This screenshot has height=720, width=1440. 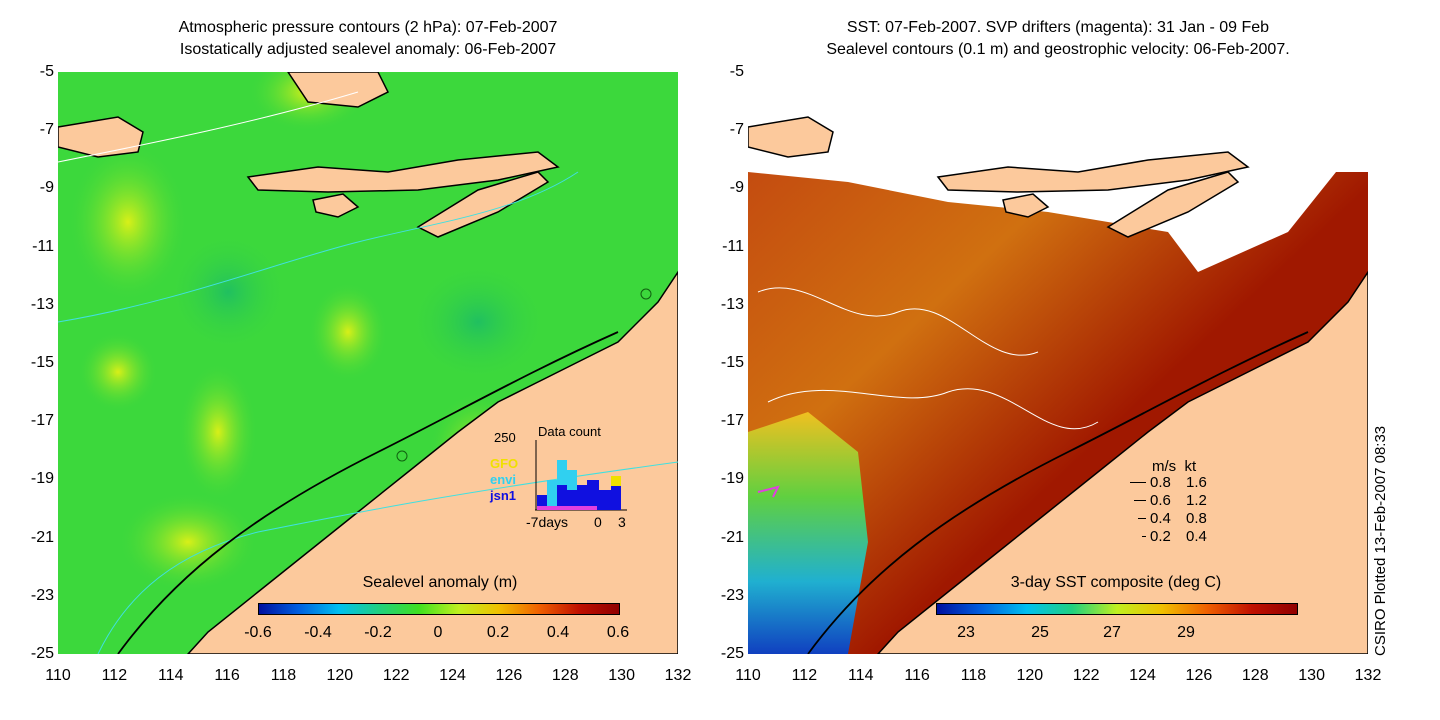 I want to click on right-lon-tick-label: 130, so click(x=1311, y=675).